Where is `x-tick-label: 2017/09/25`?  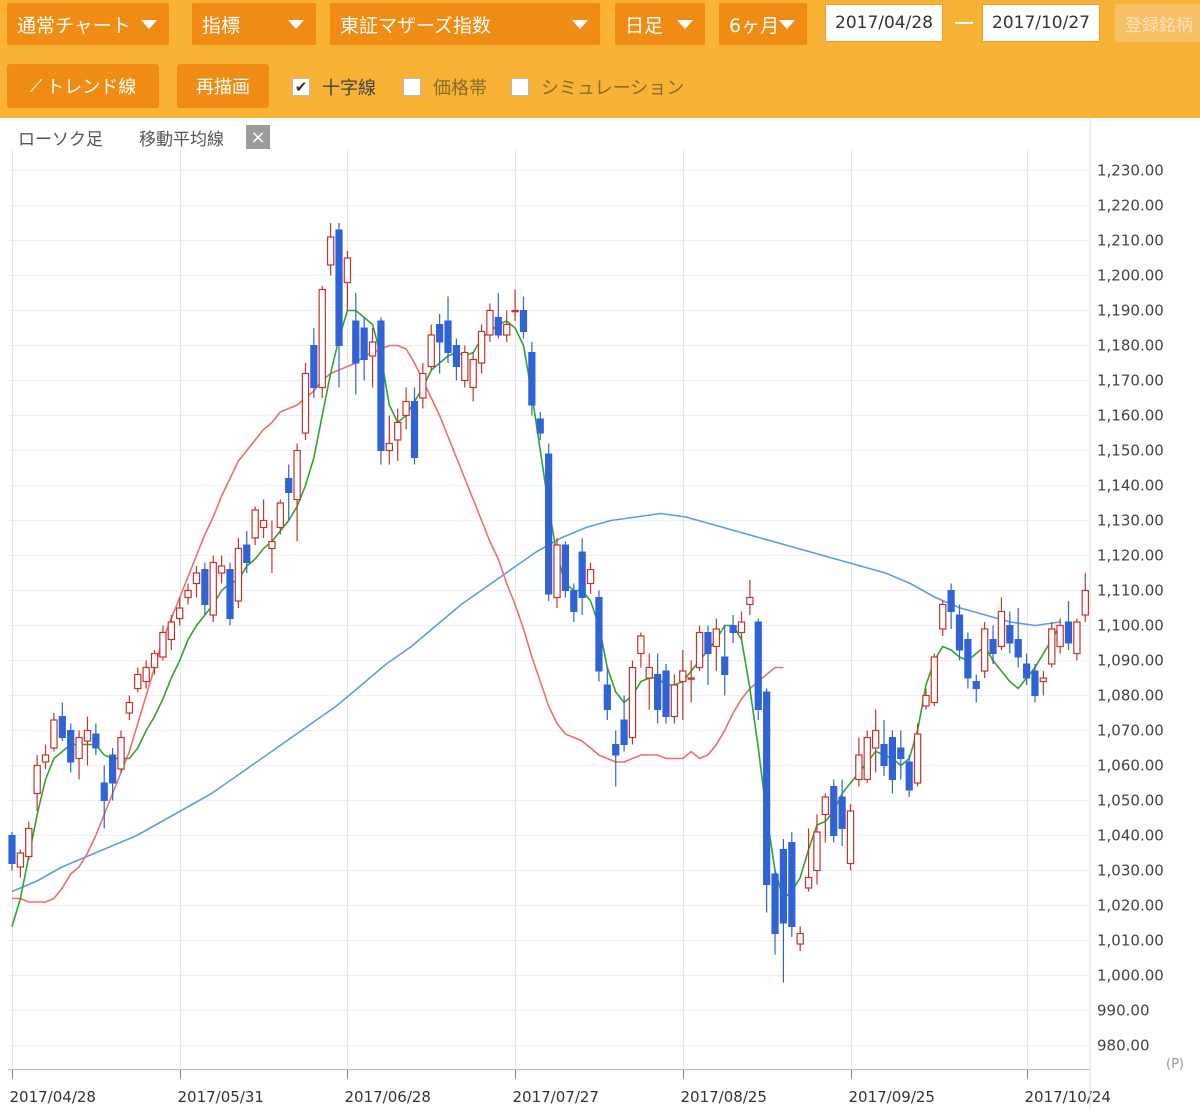
x-tick-label: 2017/09/25 is located at coordinates (892, 1097).